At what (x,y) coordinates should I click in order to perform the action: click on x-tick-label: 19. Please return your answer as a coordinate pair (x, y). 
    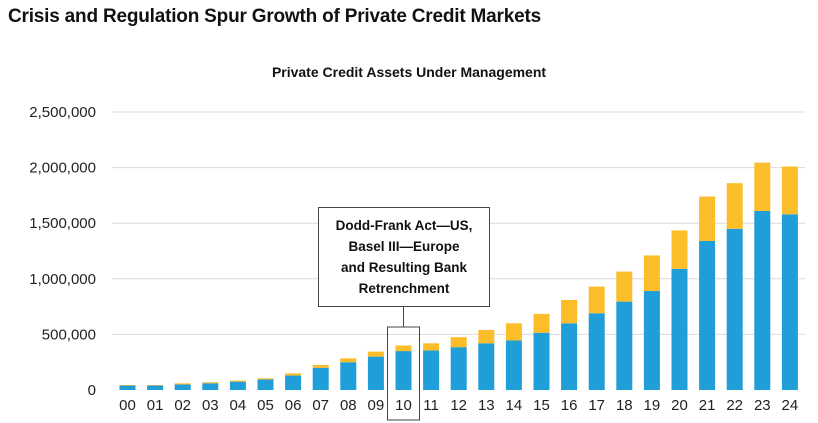
    Looking at the image, I should click on (652, 405).